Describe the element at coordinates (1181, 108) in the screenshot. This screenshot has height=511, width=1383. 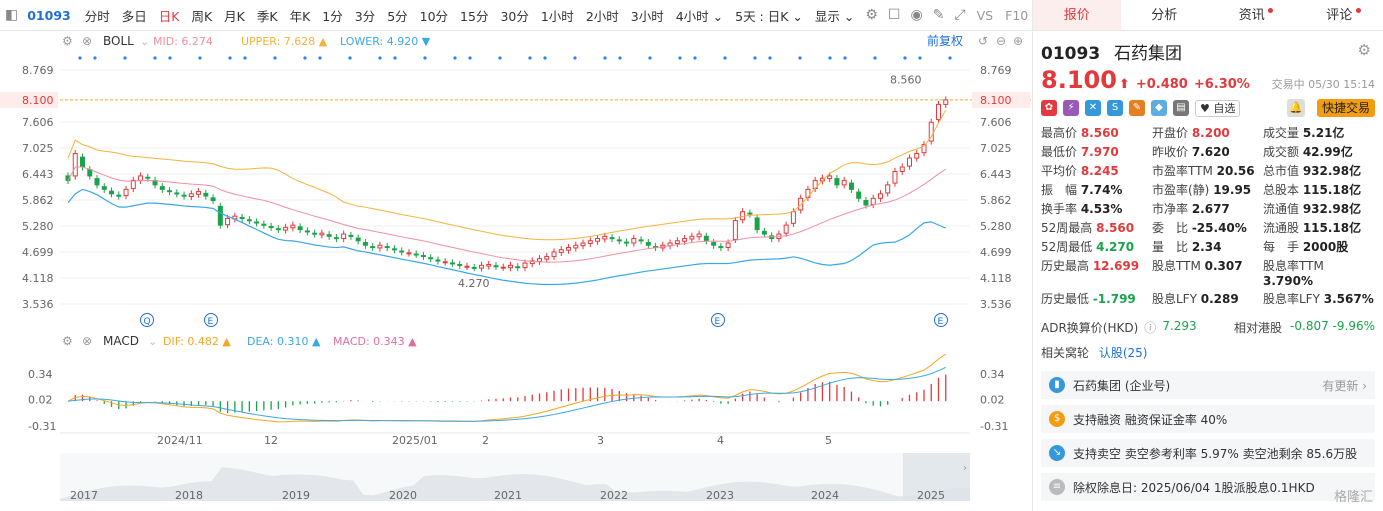
I see `doc-icon: ▤` at that location.